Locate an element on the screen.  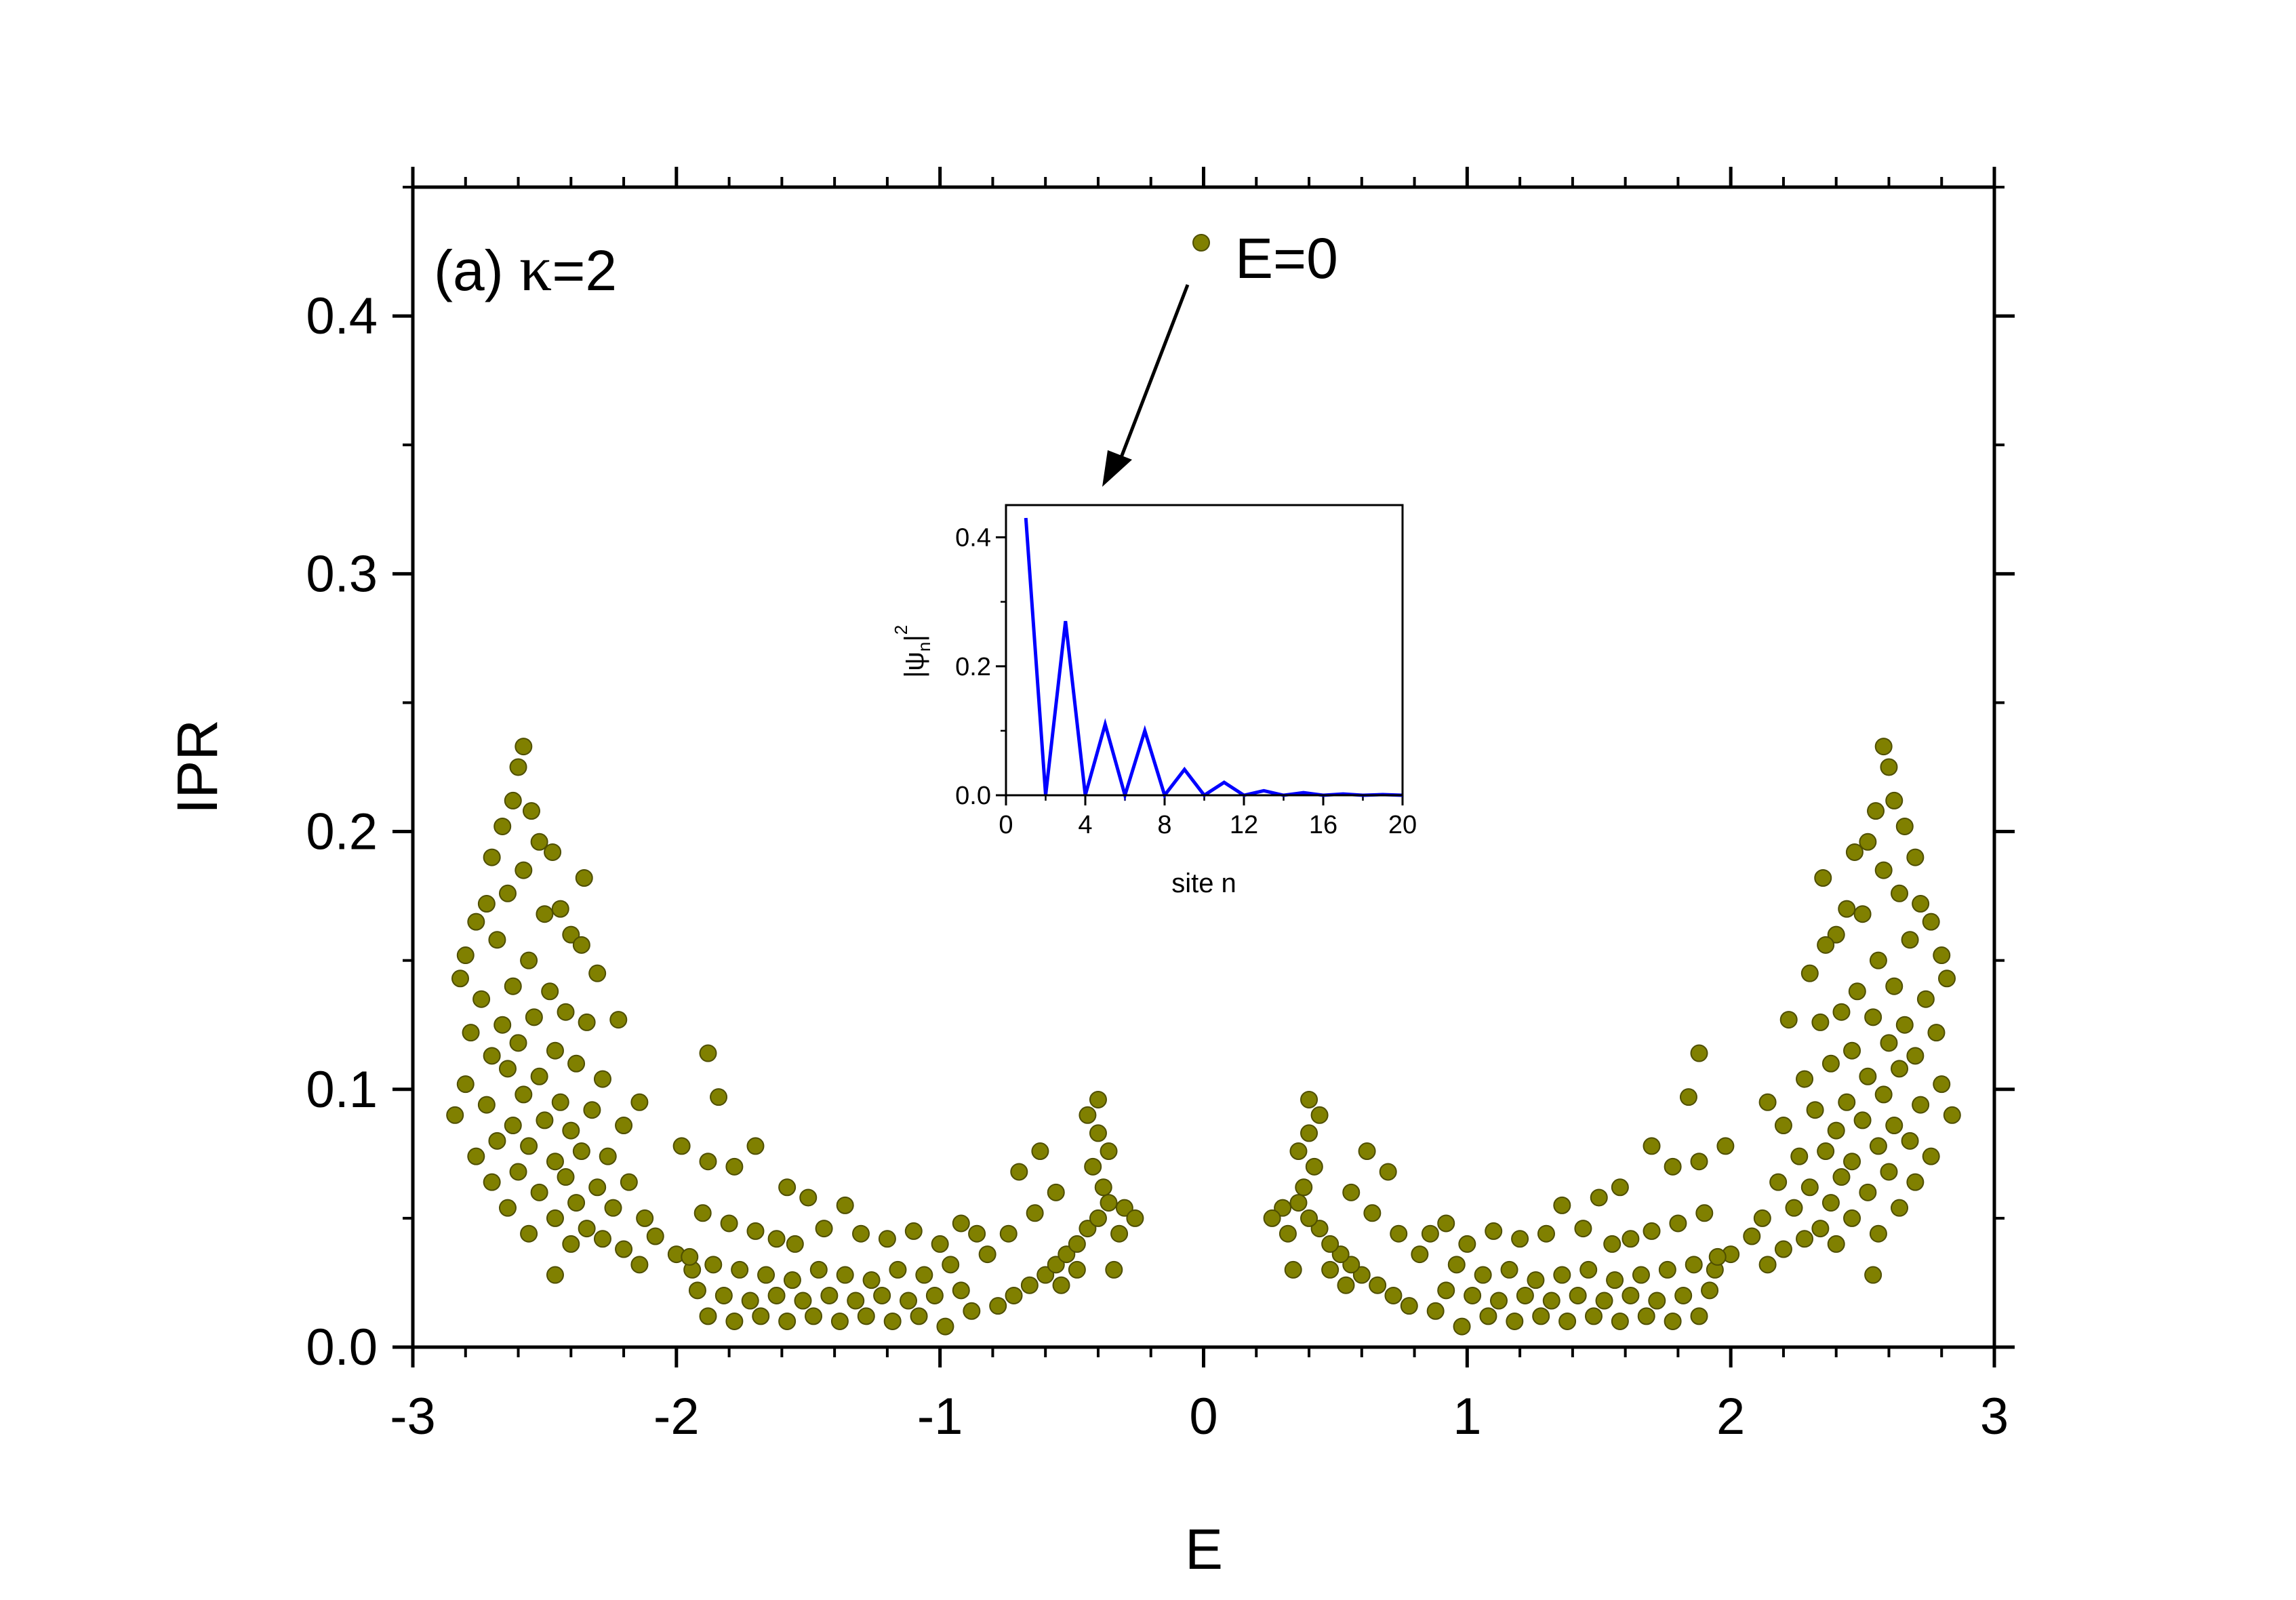
inset-x-tick-label: 20 is located at coordinates (1402, 825).